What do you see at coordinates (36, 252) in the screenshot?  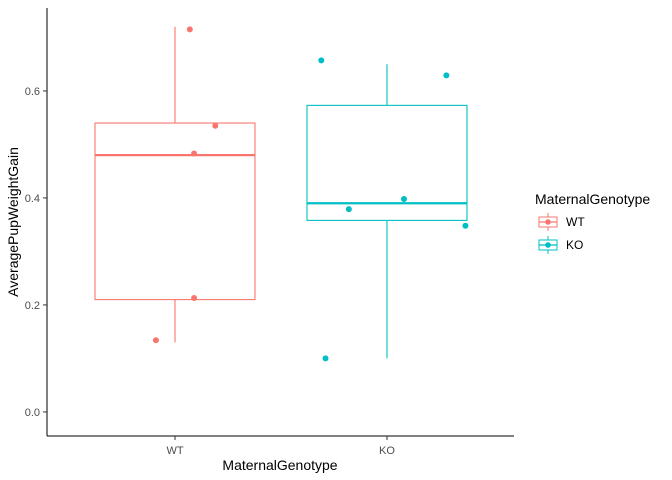 I see `y-ticks: 0.0 0.2 0.4 0.6` at bounding box center [36, 252].